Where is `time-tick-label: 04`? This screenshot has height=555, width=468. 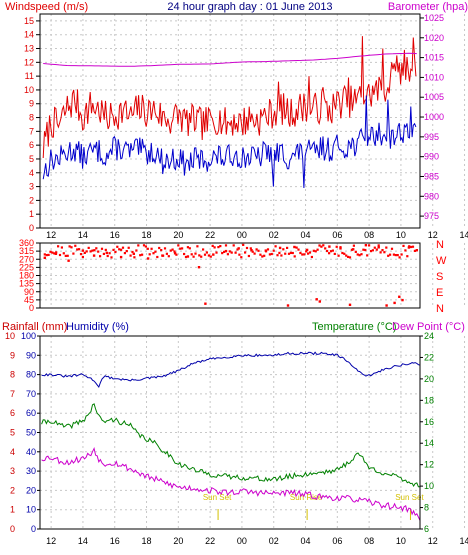 time-tick-label: 04 is located at coordinates (306, 235).